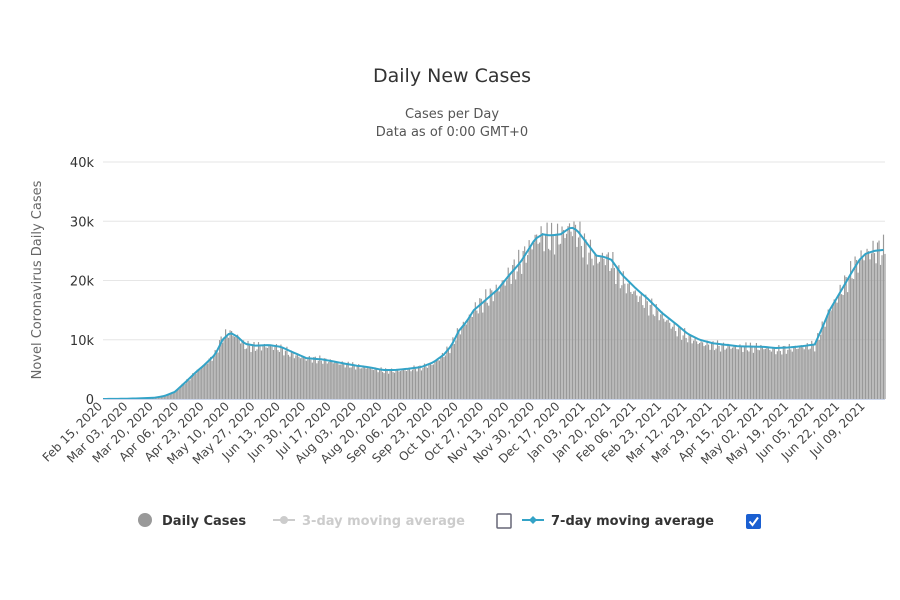 Image resolution: width=900 pixels, height=600 pixels. I want to click on seven-day-average-checkbox-box, so click(753, 521).